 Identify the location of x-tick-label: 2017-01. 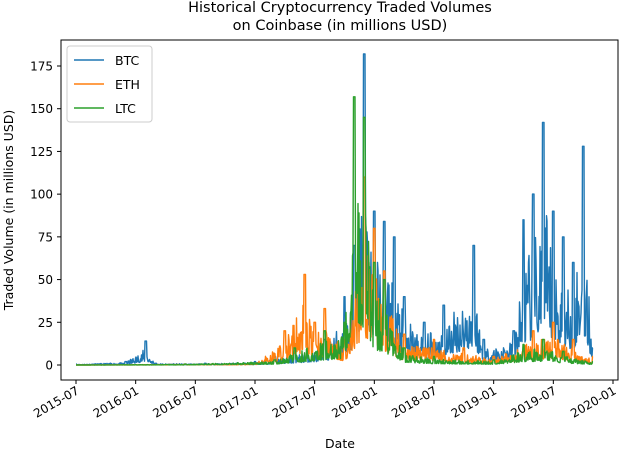
(235, 401).